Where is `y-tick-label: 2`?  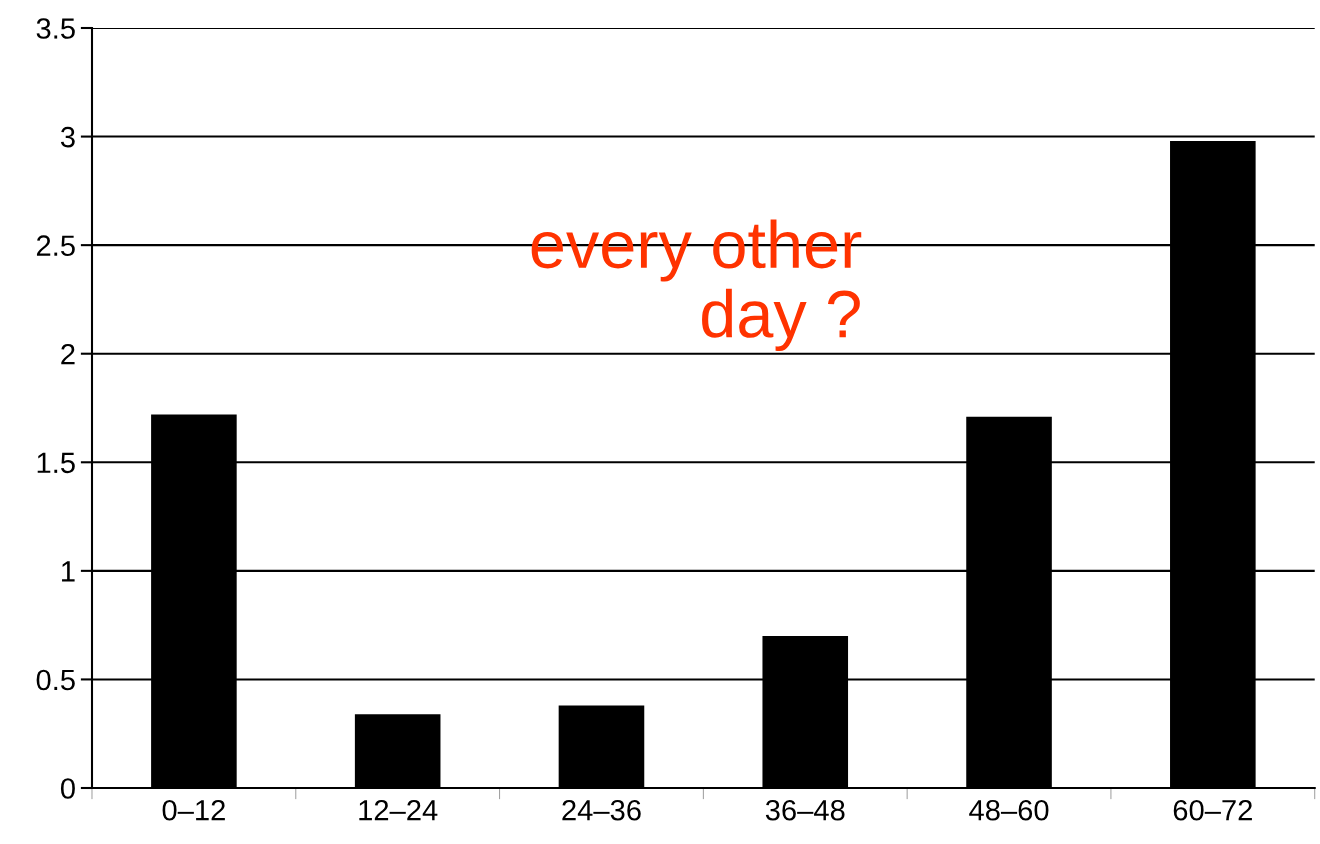 y-tick-label: 2 is located at coordinates (68, 354).